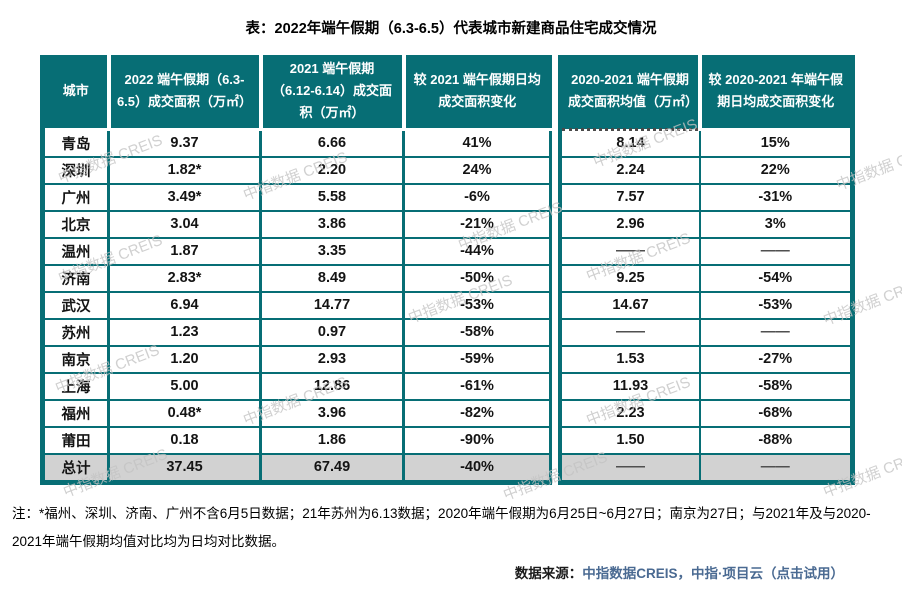 This screenshot has width=902, height=603. Describe the element at coordinates (332, 386) in the screenshot. I see `value-cell: 12.86` at that location.